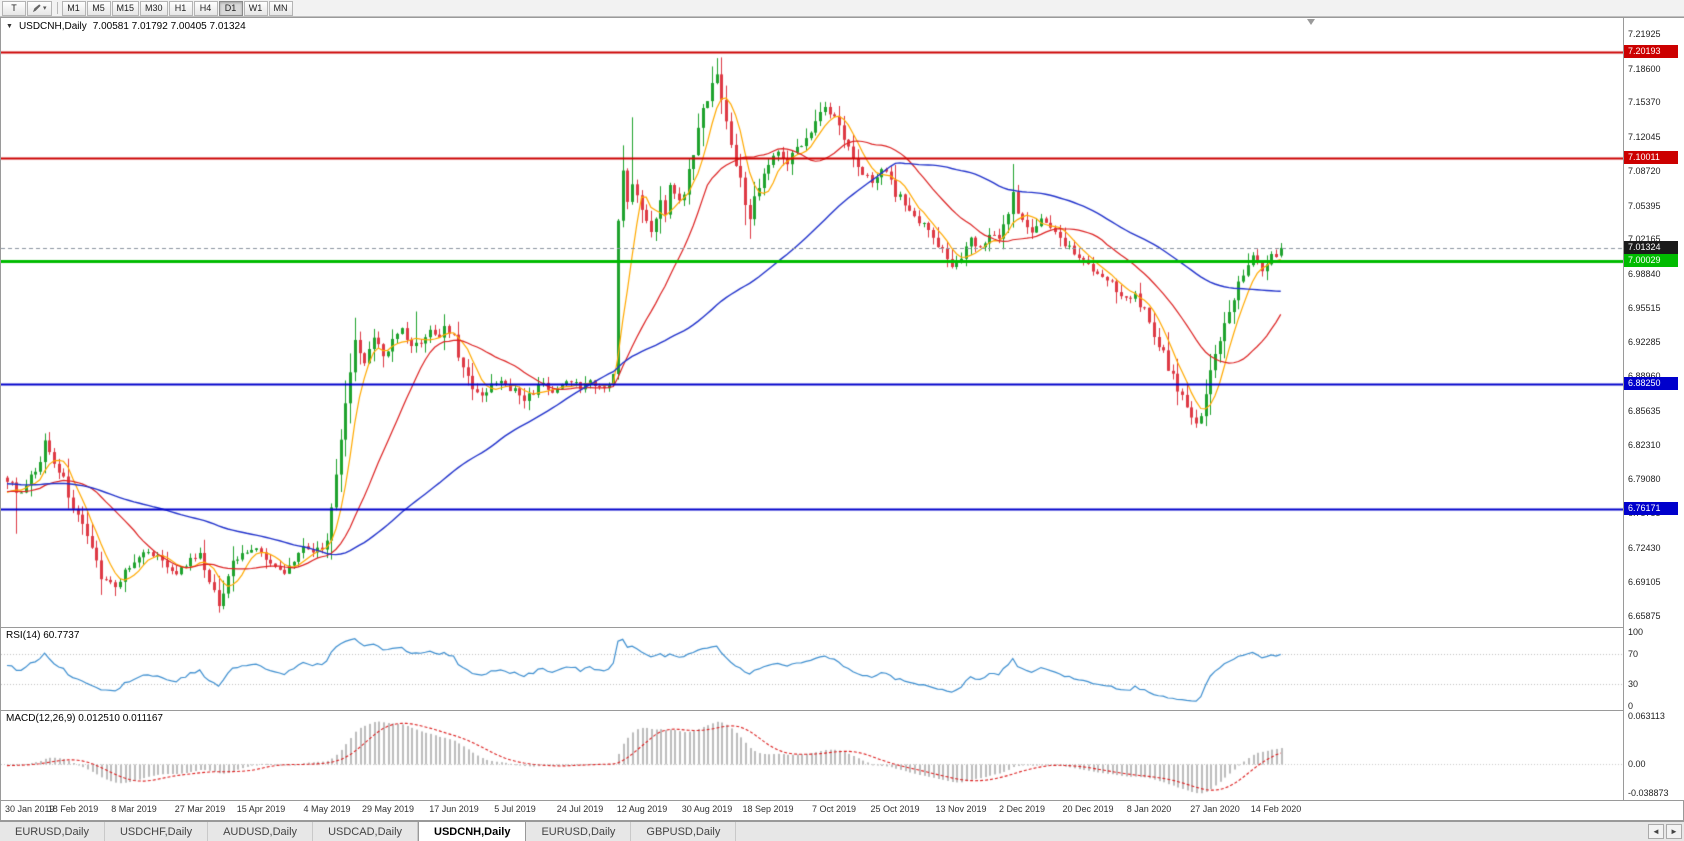  I want to click on macd-panel-separator, so click(842, 710).